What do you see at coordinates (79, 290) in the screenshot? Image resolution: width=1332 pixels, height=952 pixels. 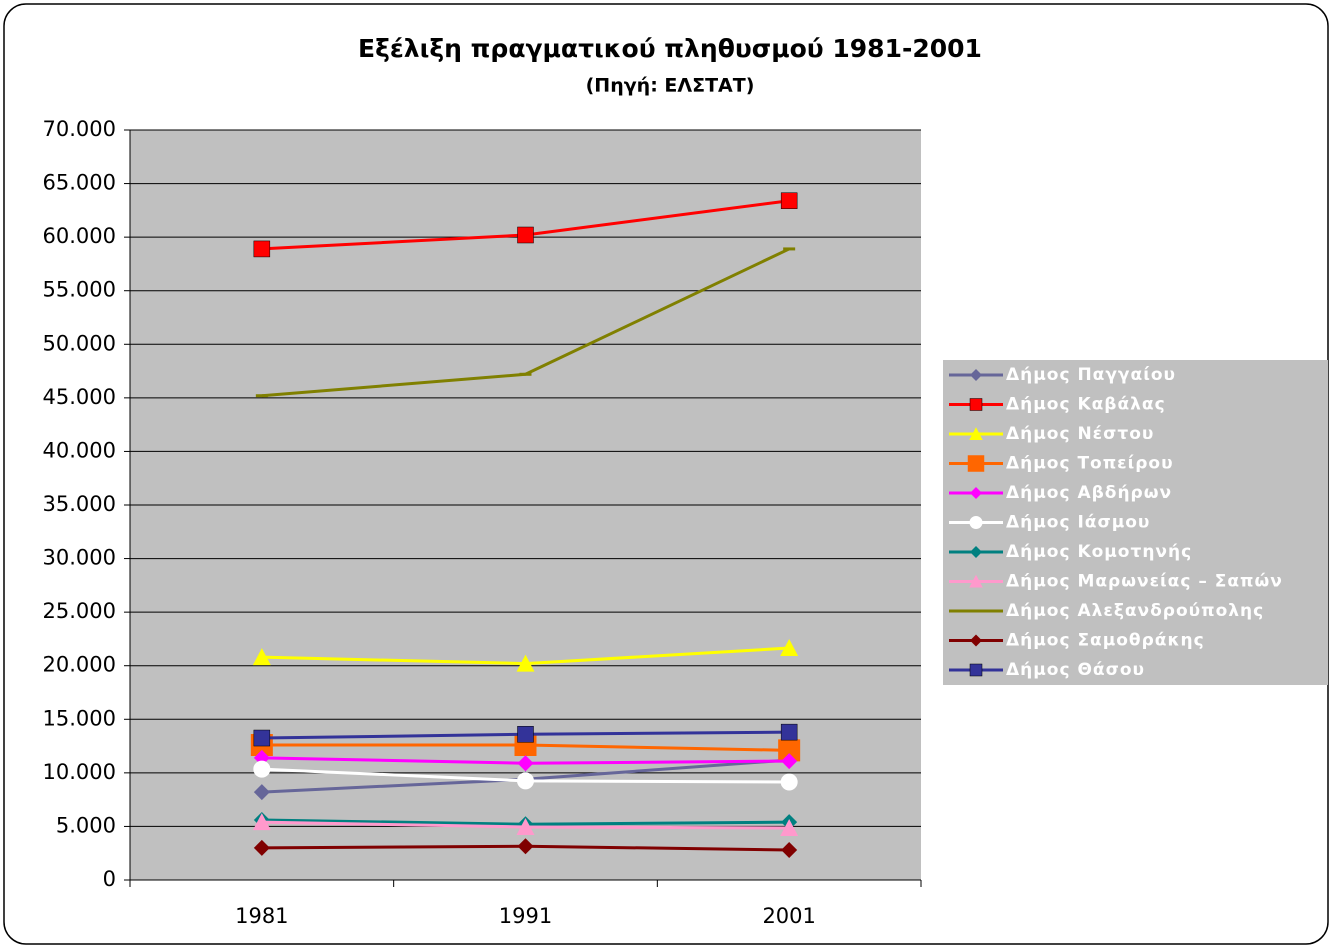 I see `y-tick-label: 55.000` at bounding box center [79, 290].